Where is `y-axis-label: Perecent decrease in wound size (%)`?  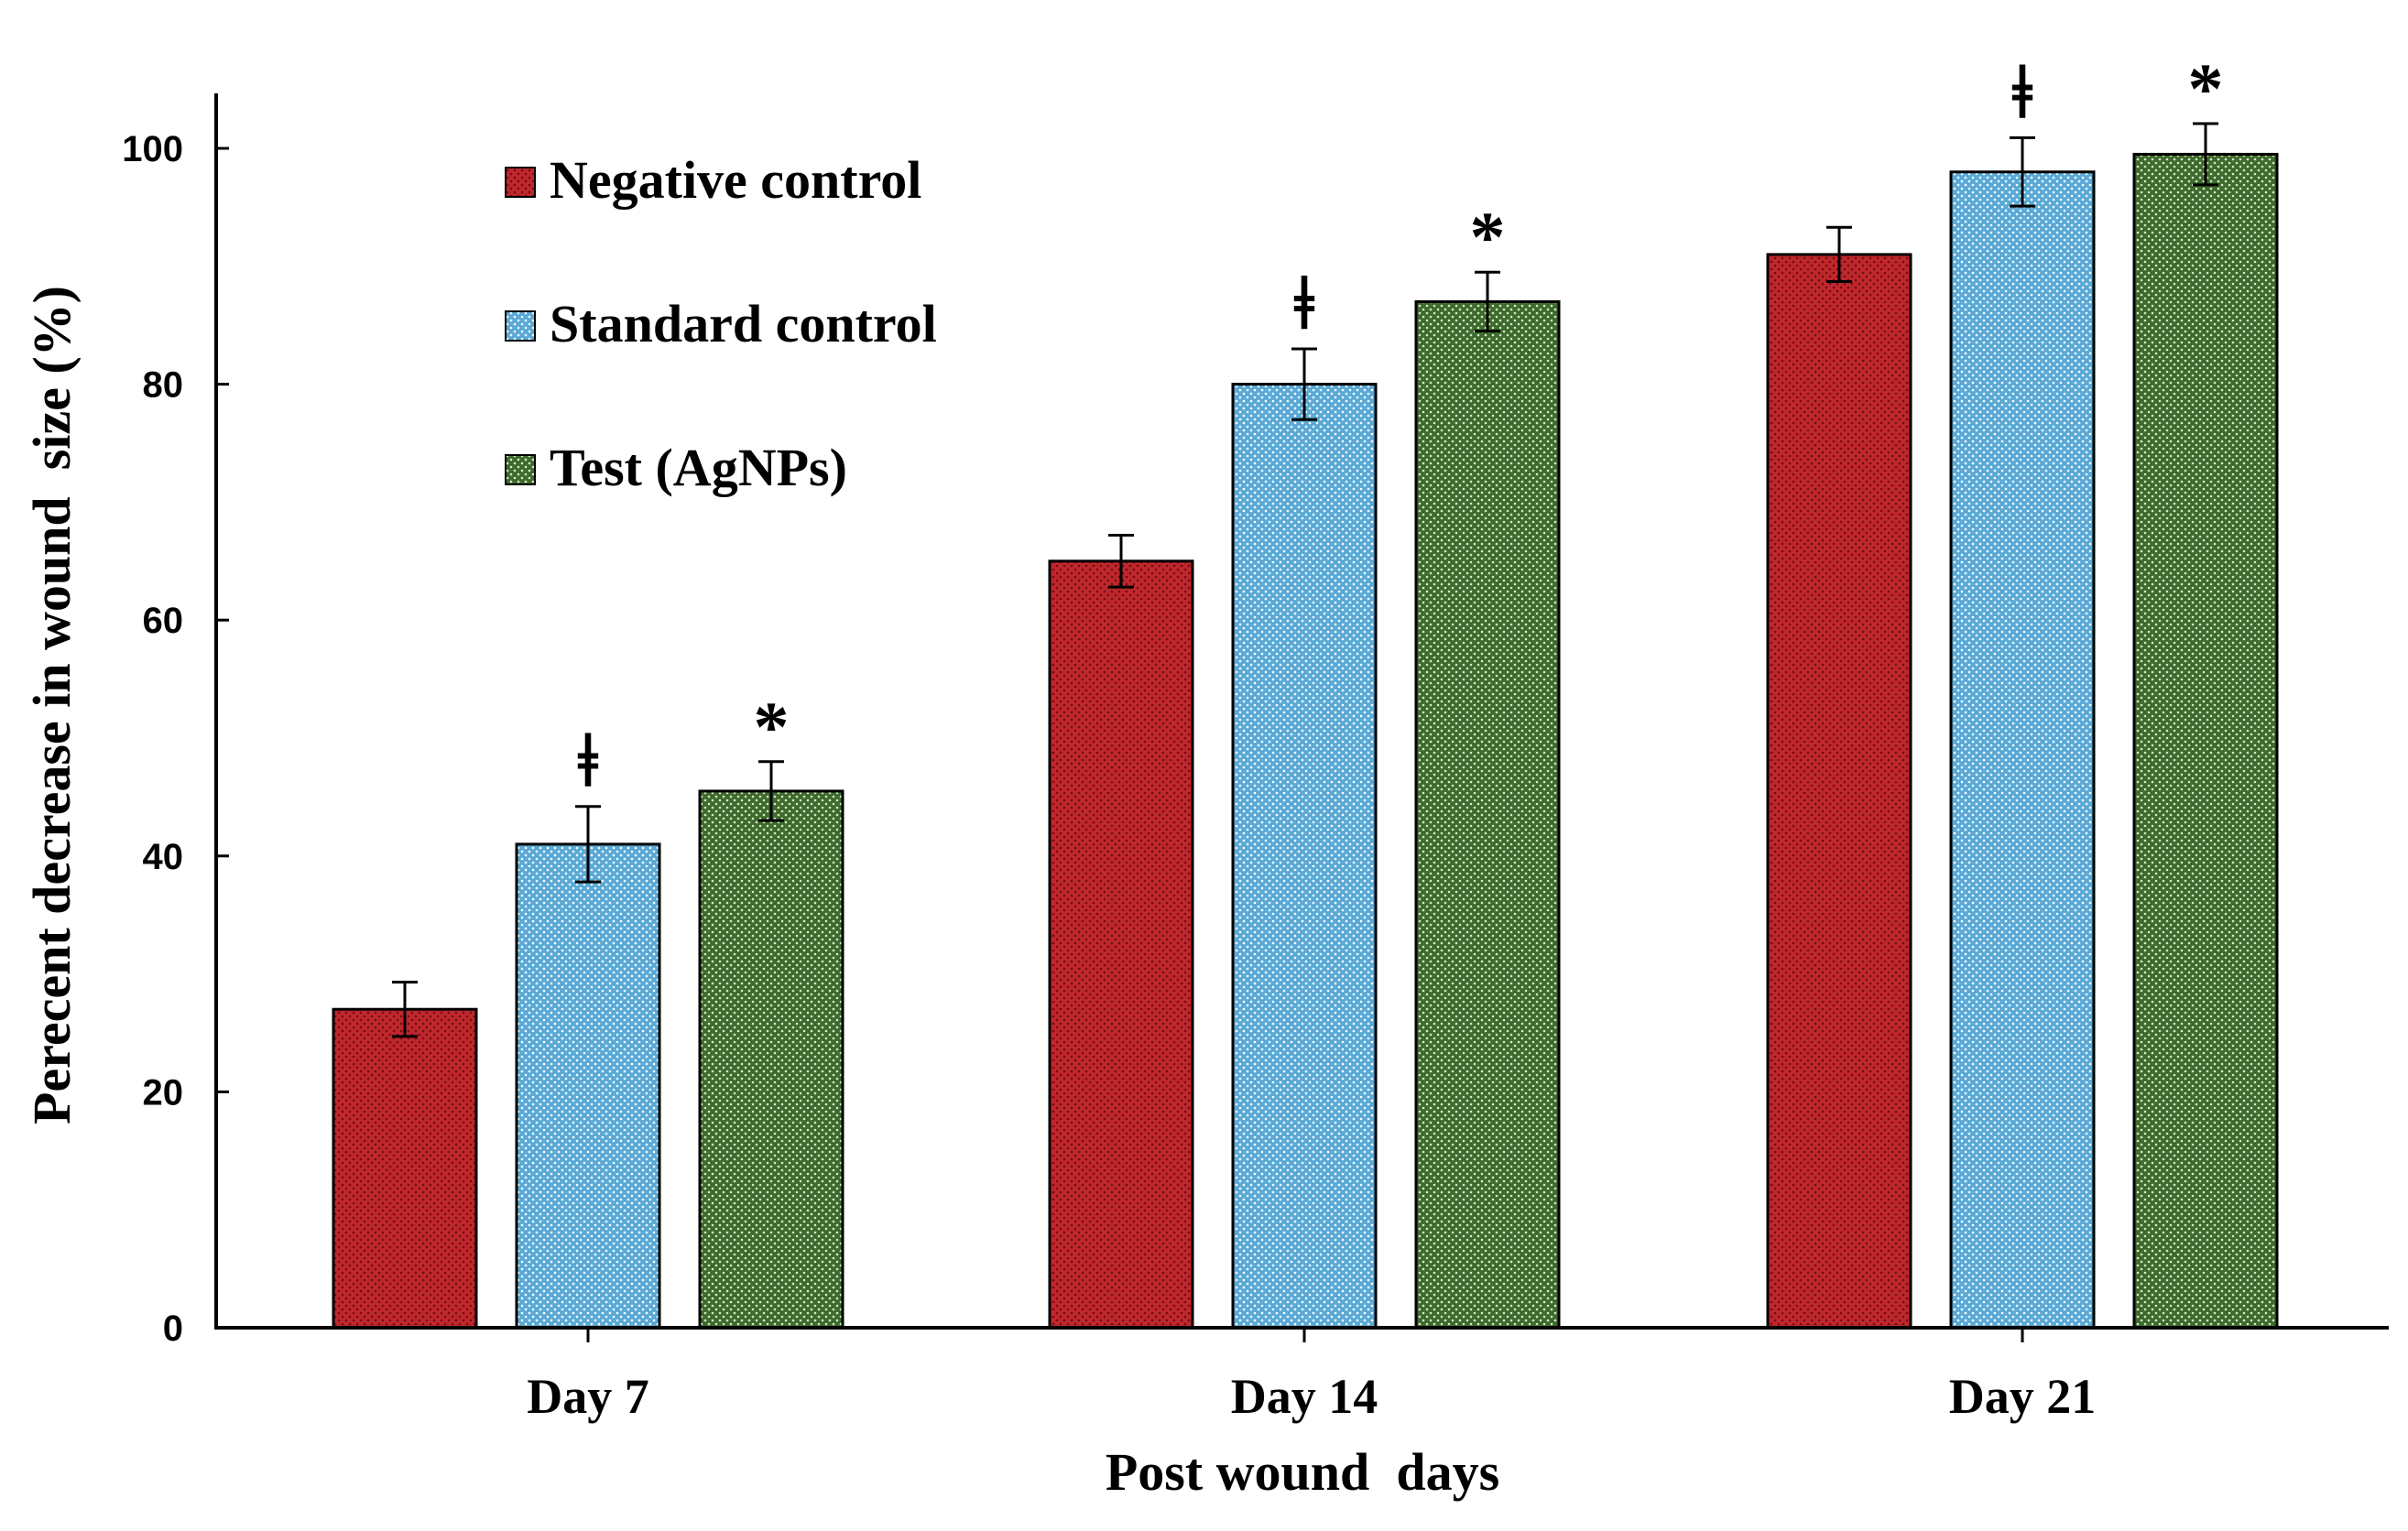
y-axis-label: Perecent decrease in wound size (%) is located at coordinates (52, 705).